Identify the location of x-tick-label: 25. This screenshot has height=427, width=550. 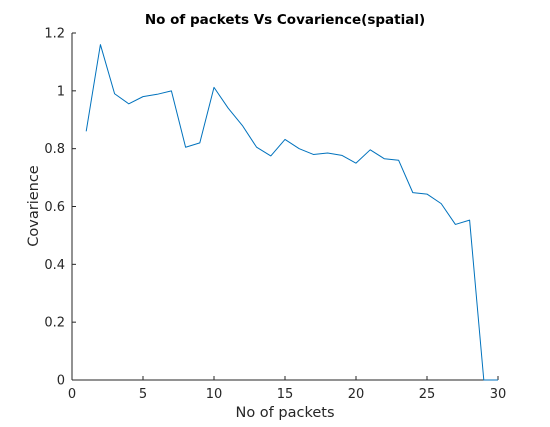
(427, 394).